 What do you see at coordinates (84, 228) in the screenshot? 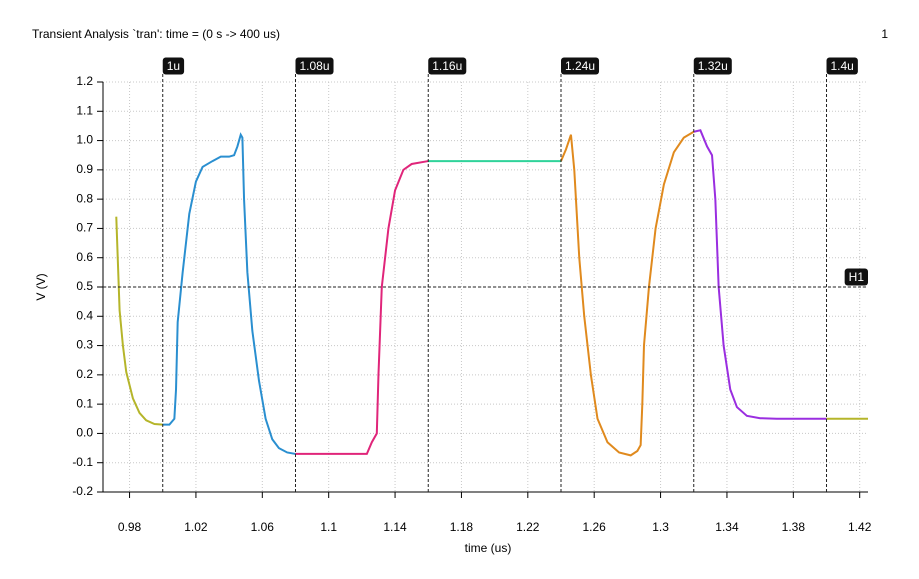
I see `y-tick-label: 0.7` at bounding box center [84, 228].